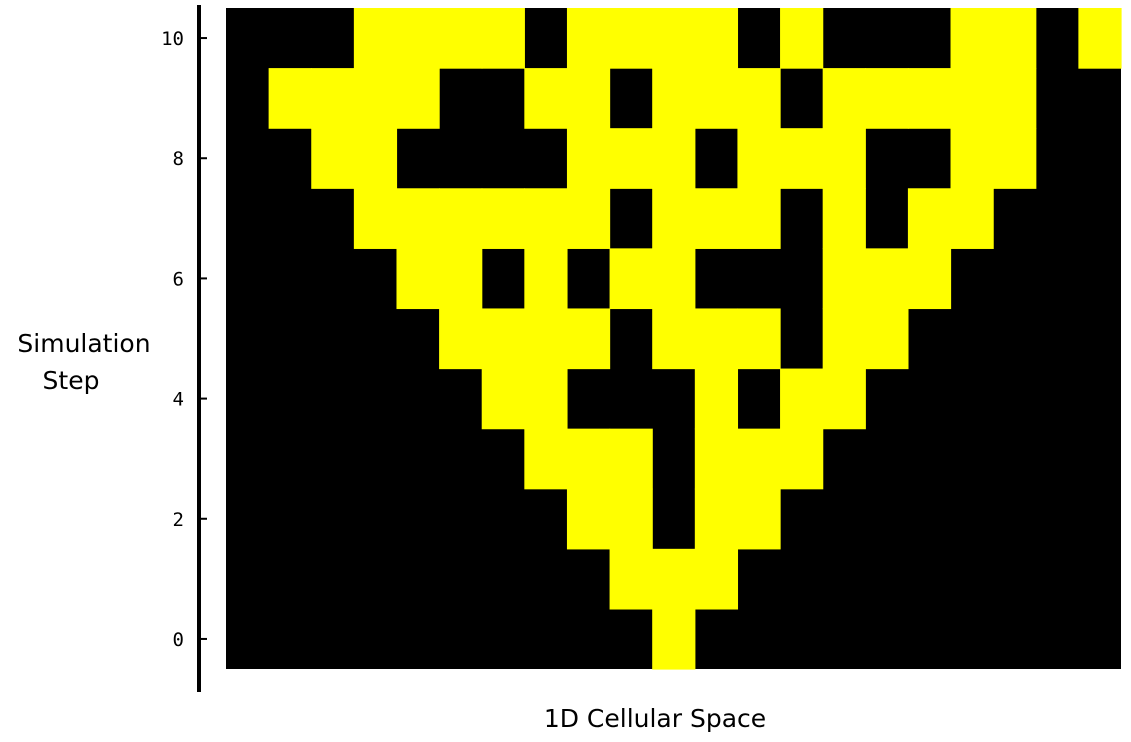 The image size is (1131, 742). I want to click on y-tick-label: 0, so click(178, 640).